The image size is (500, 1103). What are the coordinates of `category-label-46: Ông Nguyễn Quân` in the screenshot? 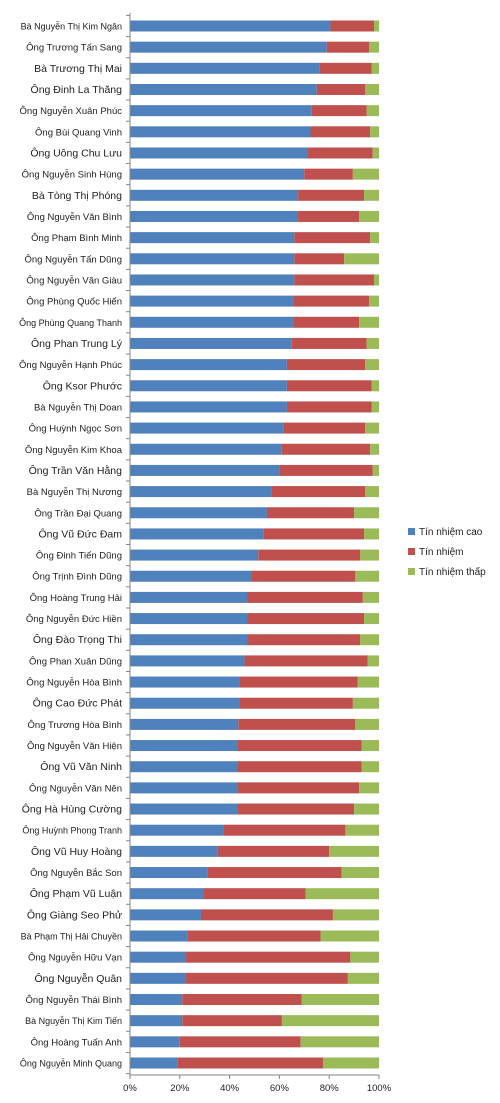 It's located at (78, 978).